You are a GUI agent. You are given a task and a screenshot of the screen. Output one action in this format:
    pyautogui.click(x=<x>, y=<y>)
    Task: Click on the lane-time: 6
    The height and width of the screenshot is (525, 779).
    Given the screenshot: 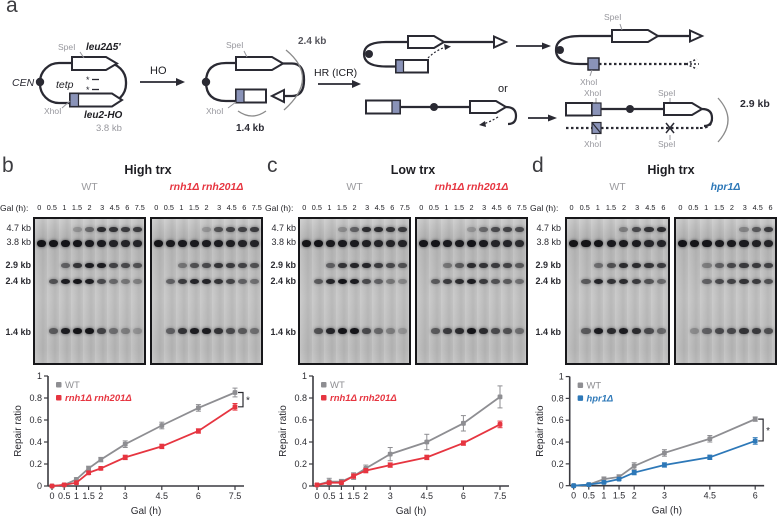 What is the action you would take?
    pyautogui.click(x=127, y=207)
    